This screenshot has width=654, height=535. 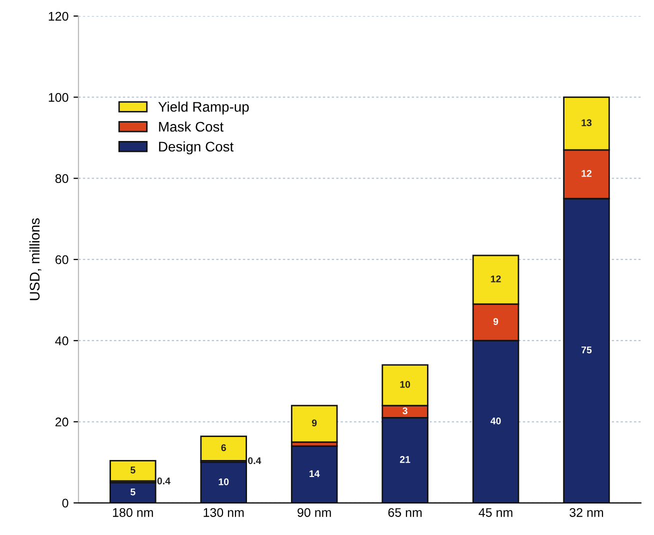 What do you see at coordinates (314, 512) in the screenshot?
I see `x-tick-label: 90 nm` at bounding box center [314, 512].